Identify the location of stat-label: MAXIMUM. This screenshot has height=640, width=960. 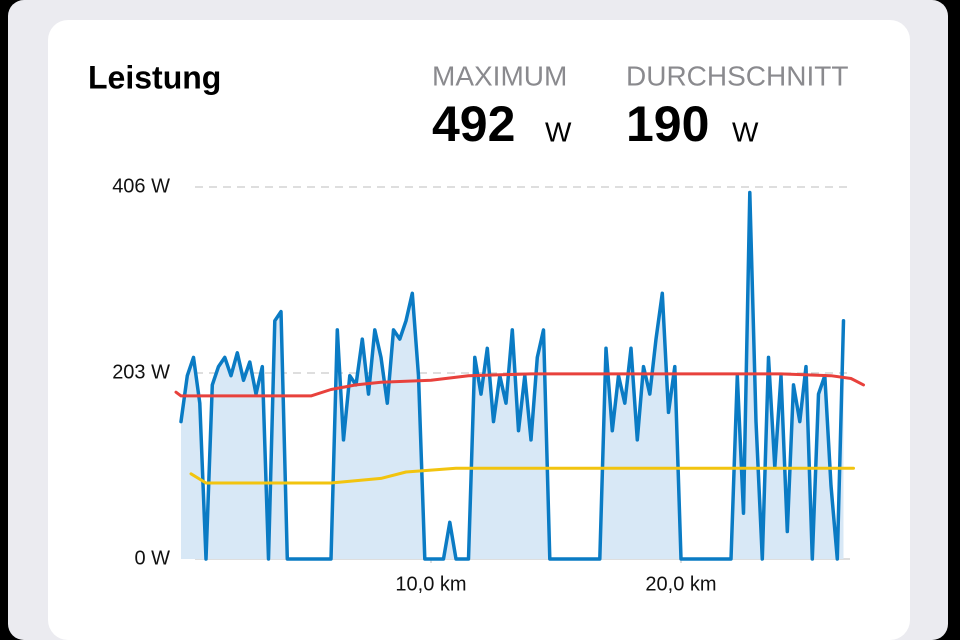
(499, 75).